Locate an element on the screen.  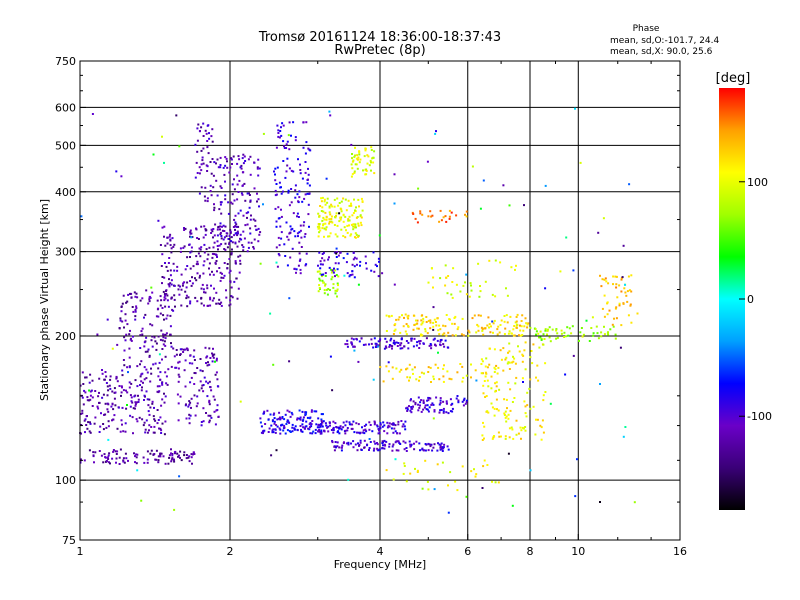
y-tick-label: 600 is located at coordinates (65, 107).